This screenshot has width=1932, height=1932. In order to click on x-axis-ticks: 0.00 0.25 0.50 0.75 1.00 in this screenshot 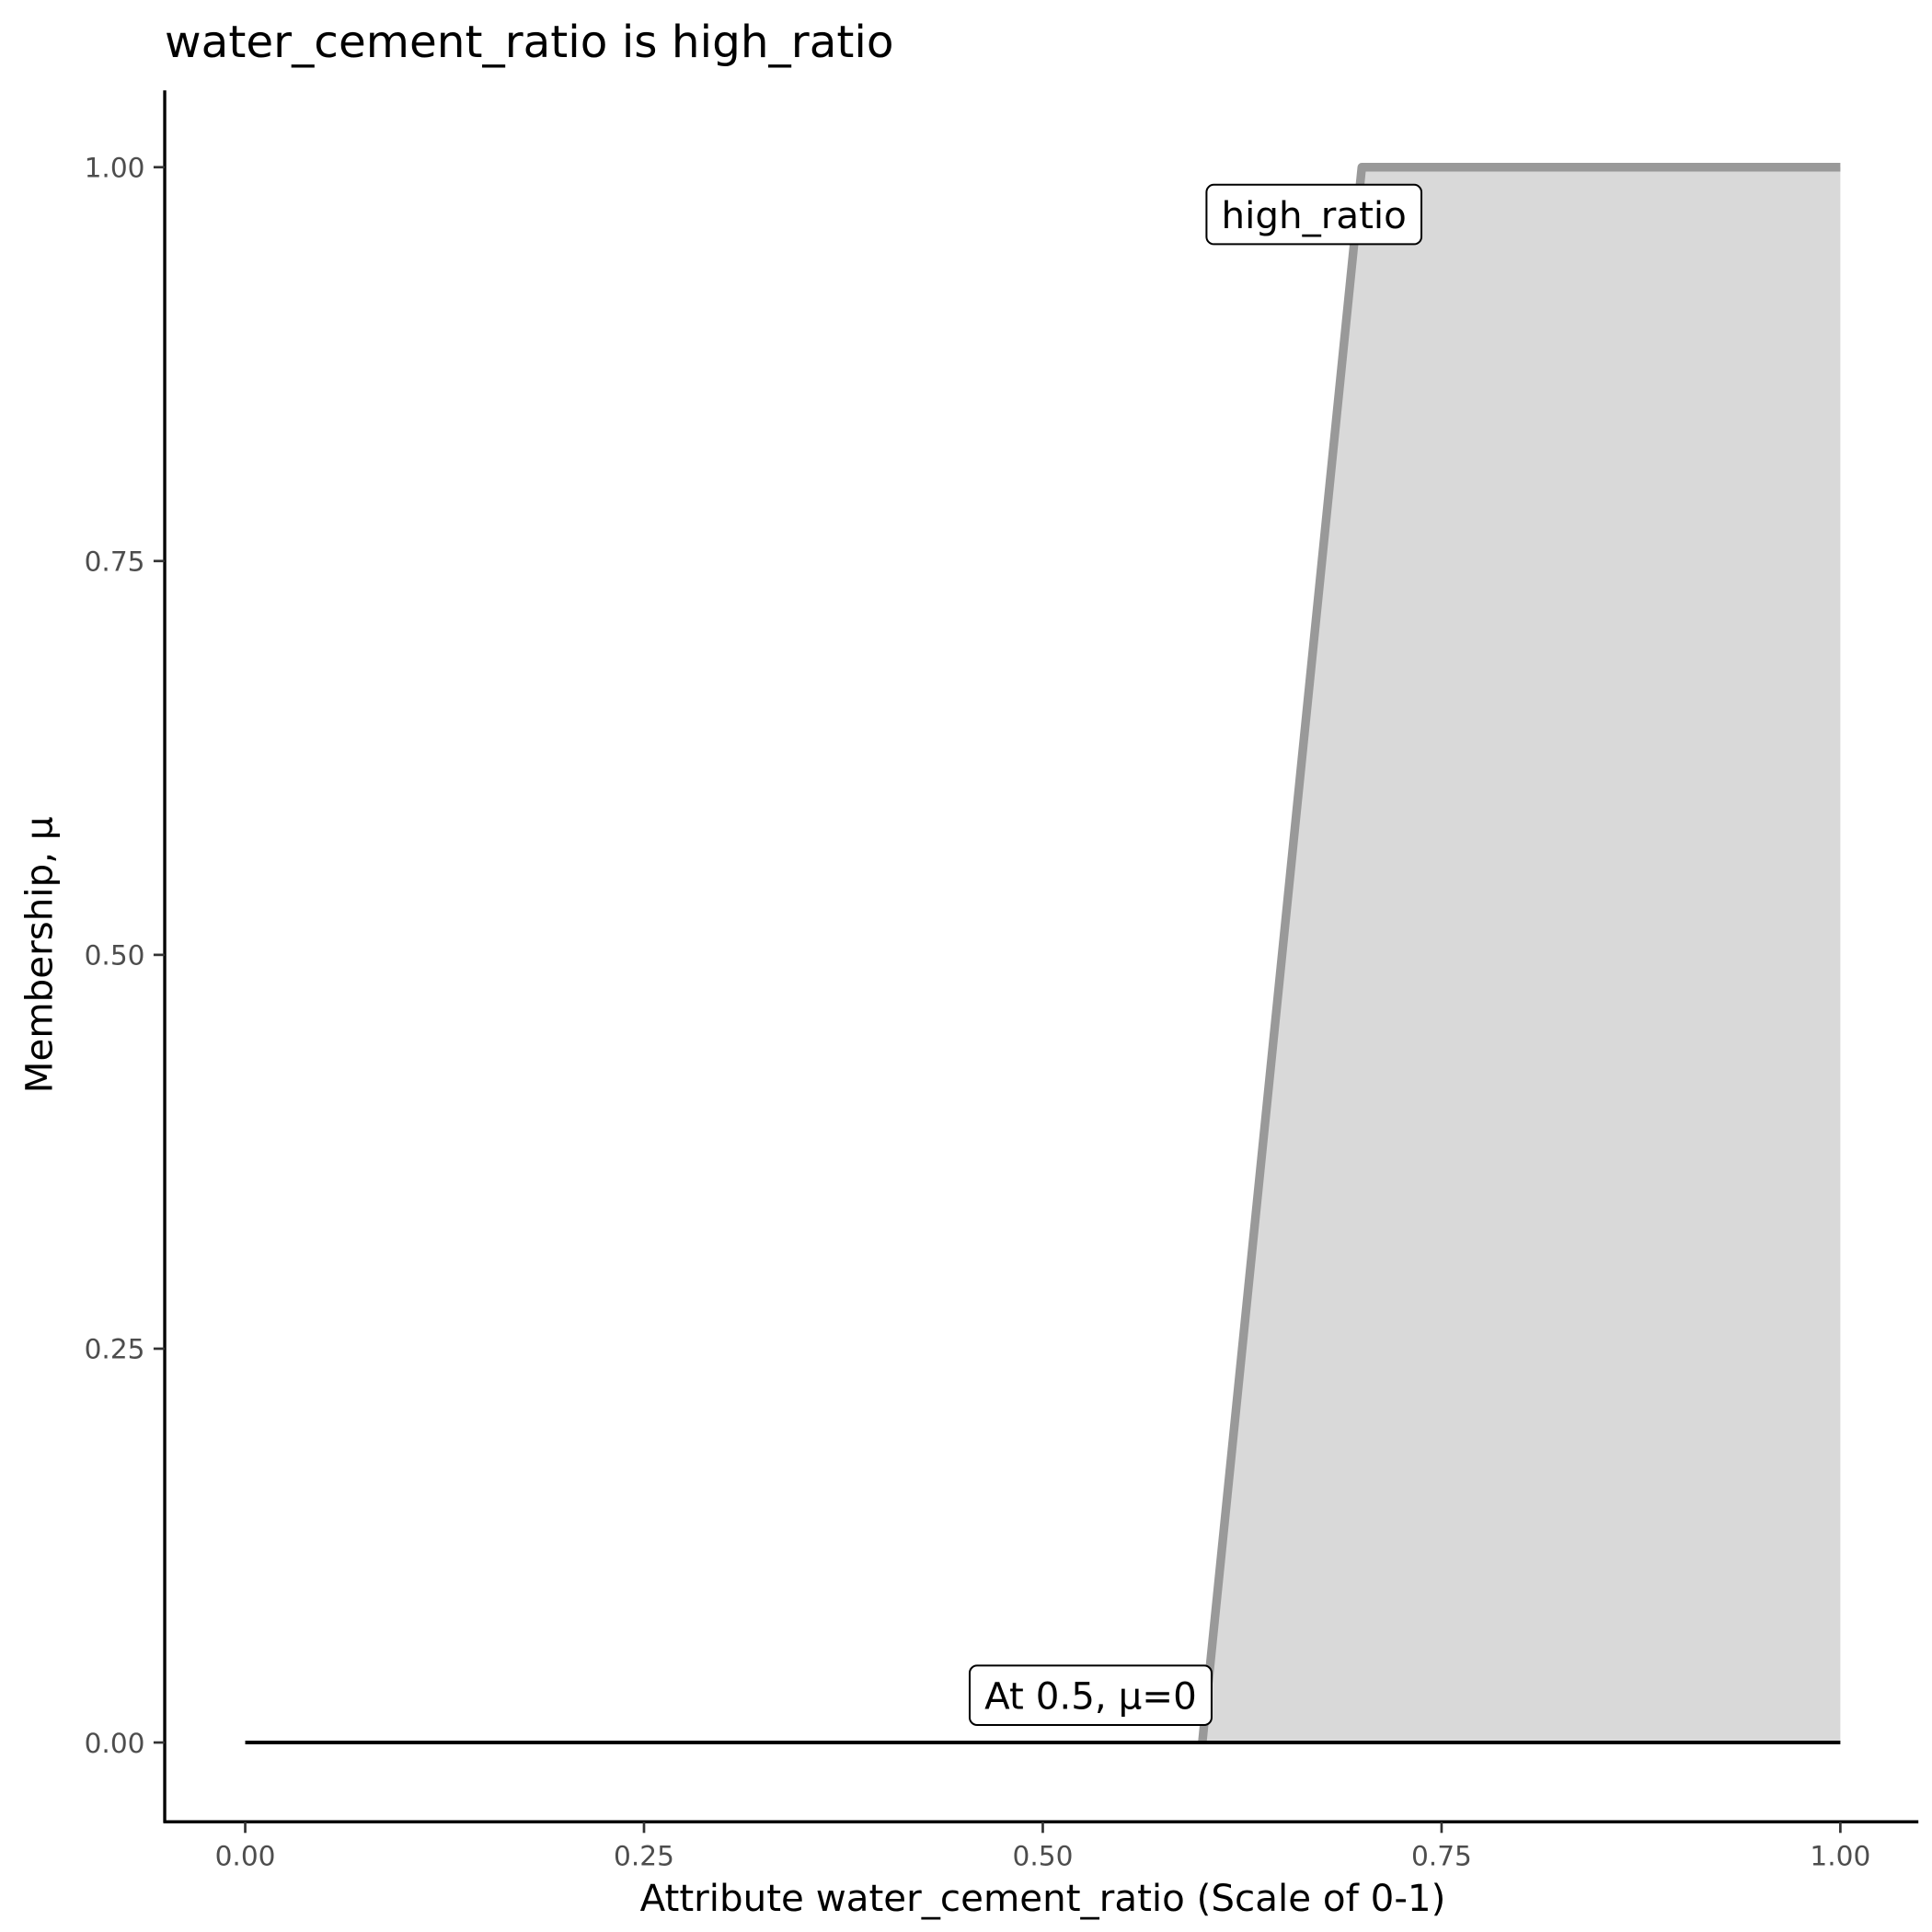, I will do `click(1042, 1846)`.